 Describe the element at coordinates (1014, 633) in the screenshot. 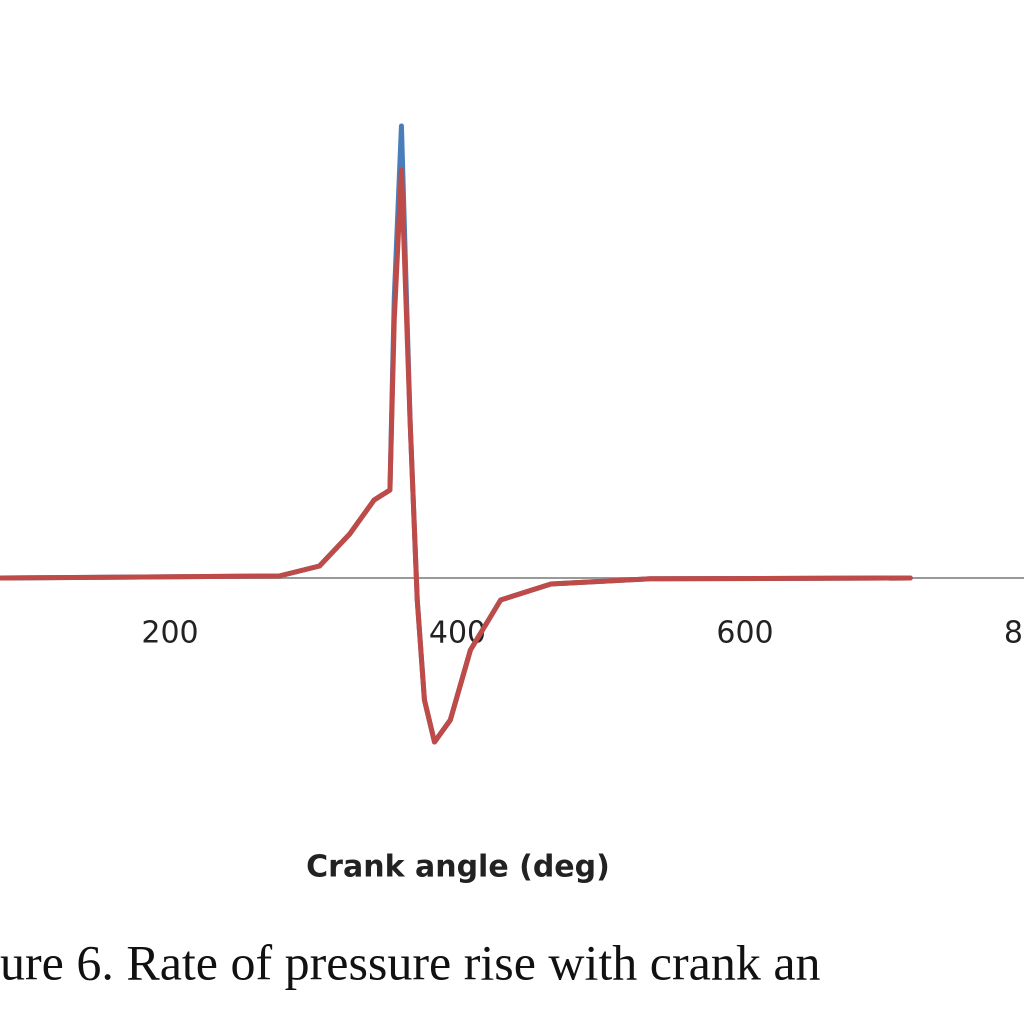

I see `x-tick-label: 800` at that location.